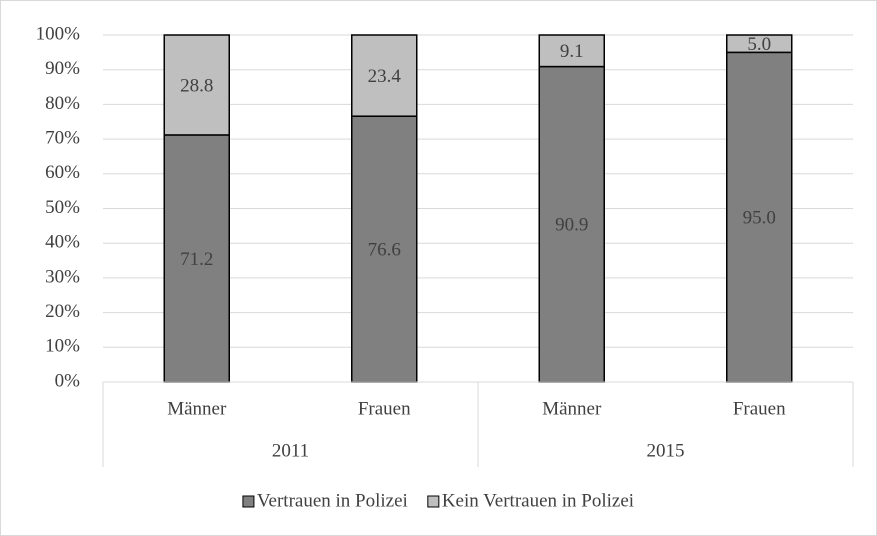  Describe the element at coordinates (62, 242) in the screenshot. I see `y-tick-label: 40%` at that location.